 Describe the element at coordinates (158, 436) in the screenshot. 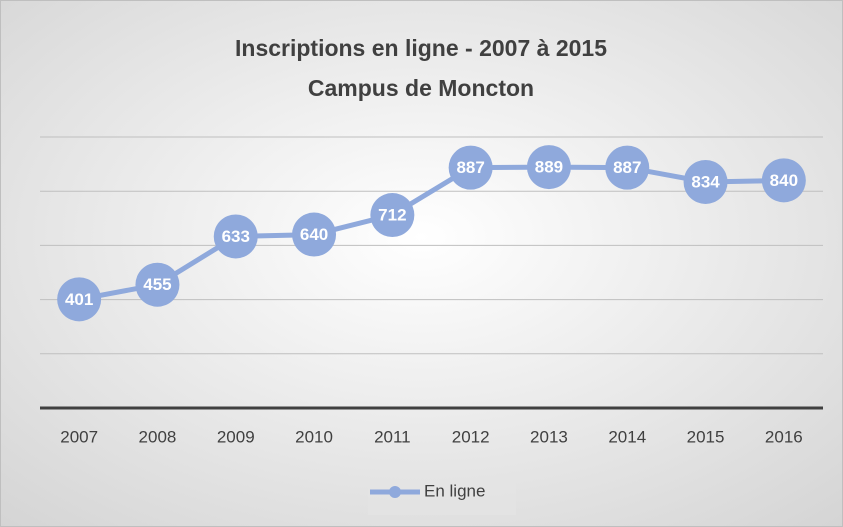

I see `x-tick-label: 2008` at that location.